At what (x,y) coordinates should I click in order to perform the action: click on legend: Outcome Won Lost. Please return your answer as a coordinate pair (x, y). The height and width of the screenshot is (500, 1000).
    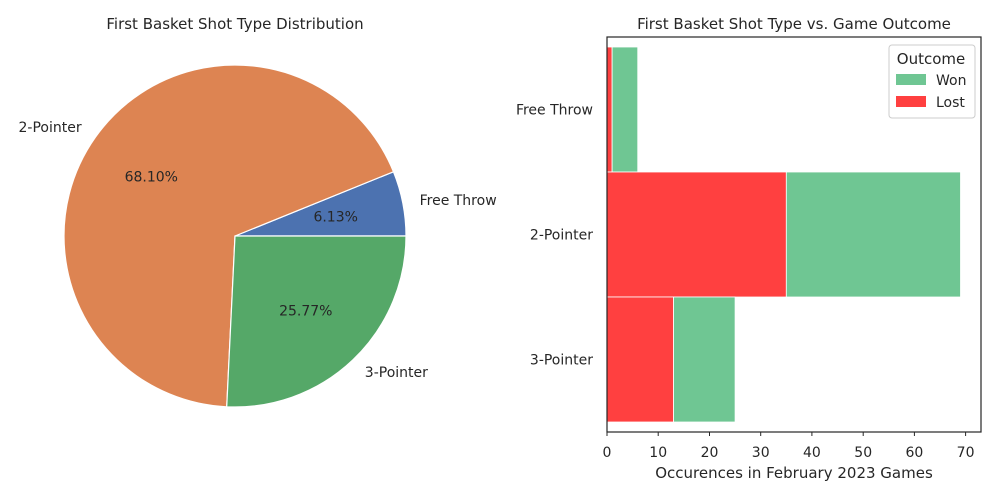
    Looking at the image, I should click on (932, 81).